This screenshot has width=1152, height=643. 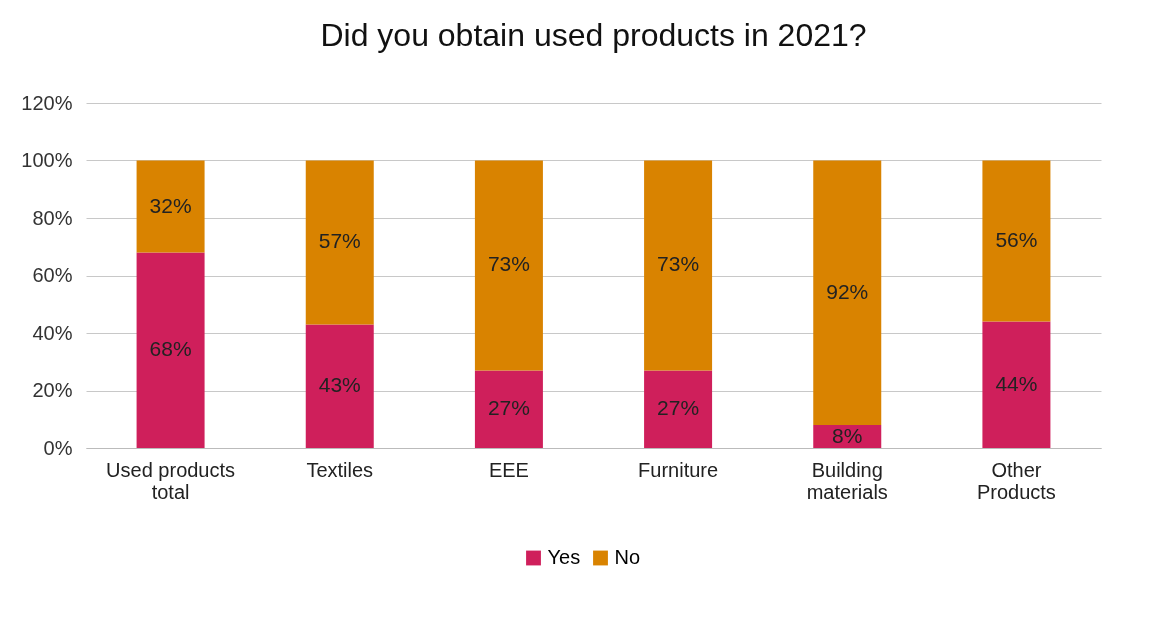 What do you see at coordinates (1016, 480) in the screenshot?
I see `x-tick-label: Other Products` at bounding box center [1016, 480].